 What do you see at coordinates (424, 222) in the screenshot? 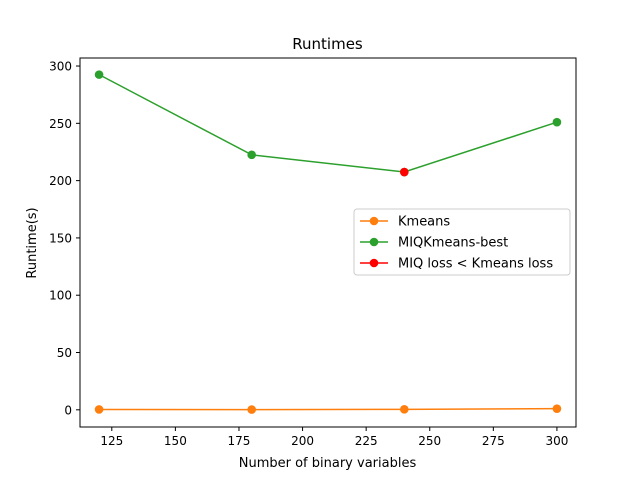
I see `legend-label-kmeans: Kmeans` at bounding box center [424, 222].